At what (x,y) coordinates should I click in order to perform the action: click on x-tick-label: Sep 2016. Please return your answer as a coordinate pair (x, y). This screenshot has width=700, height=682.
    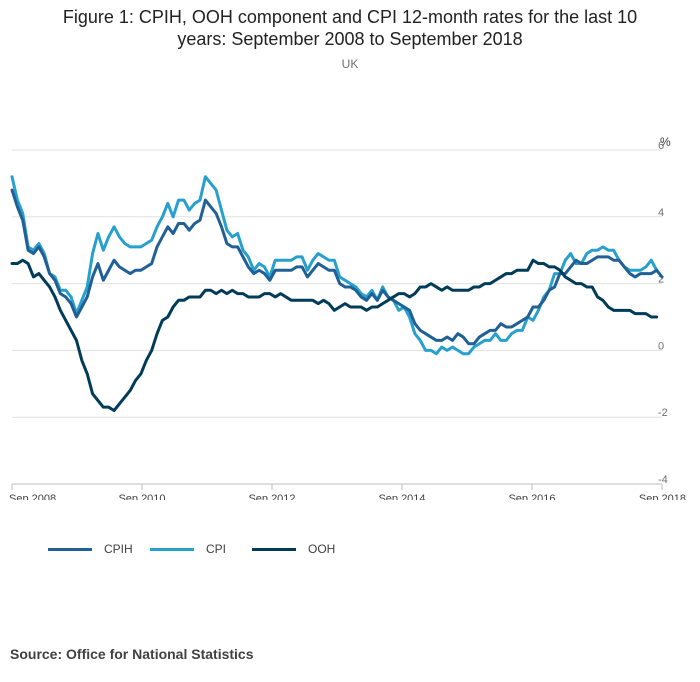
    Looking at the image, I should click on (531, 496).